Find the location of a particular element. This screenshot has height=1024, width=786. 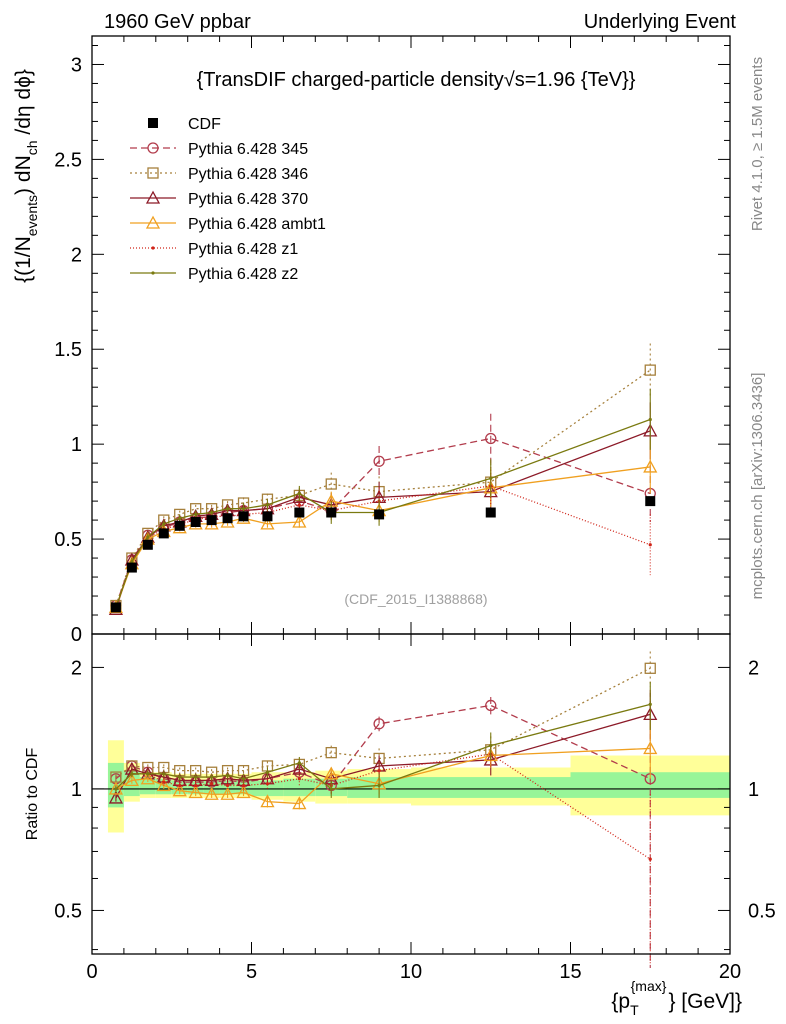

y-tick-label: 1 is located at coordinates (76, 445).